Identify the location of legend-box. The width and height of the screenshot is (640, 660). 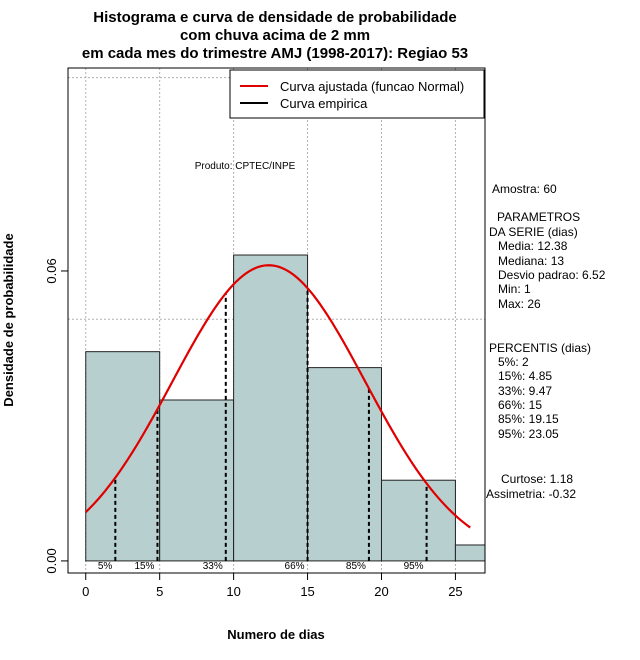
(357, 94).